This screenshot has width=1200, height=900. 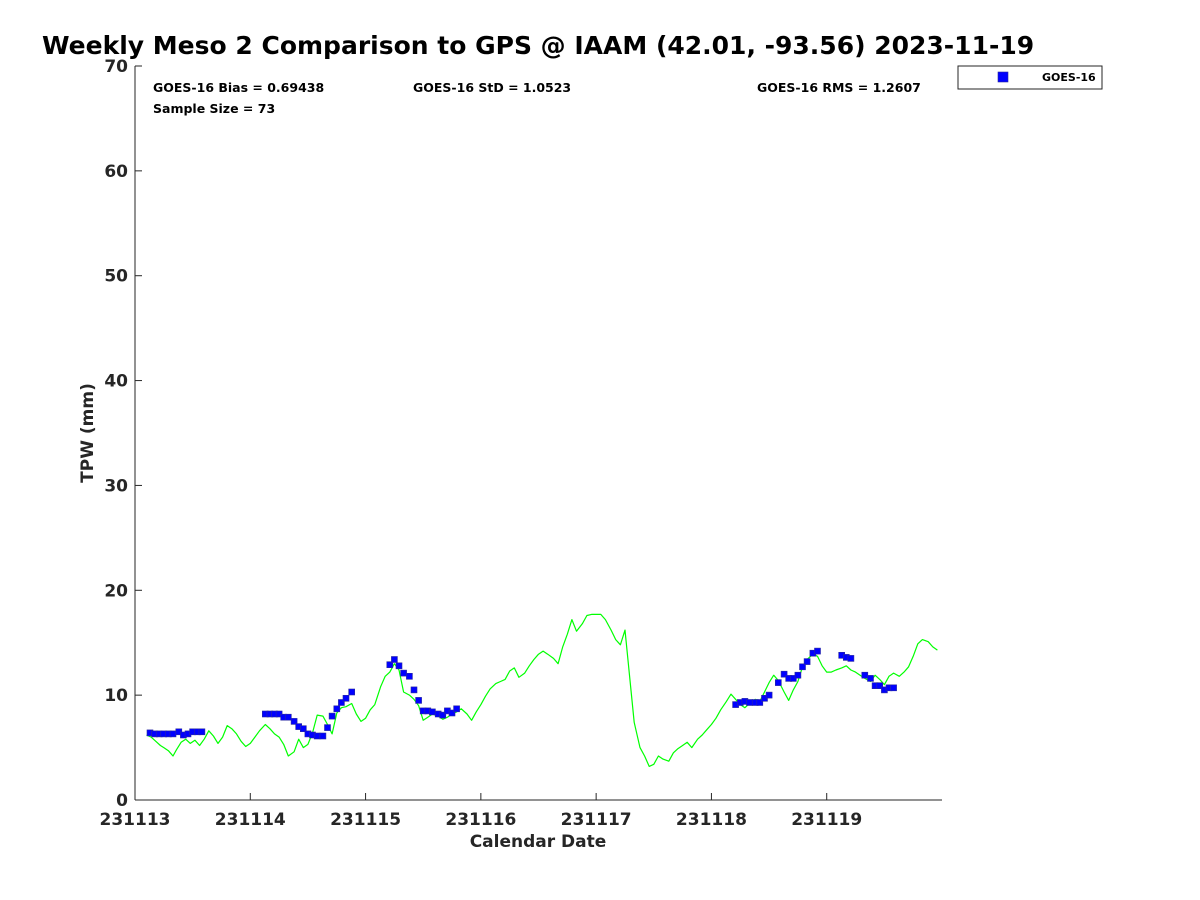 What do you see at coordinates (1069, 77) in the screenshot?
I see `legend-label-goes16: GOES-16` at bounding box center [1069, 77].